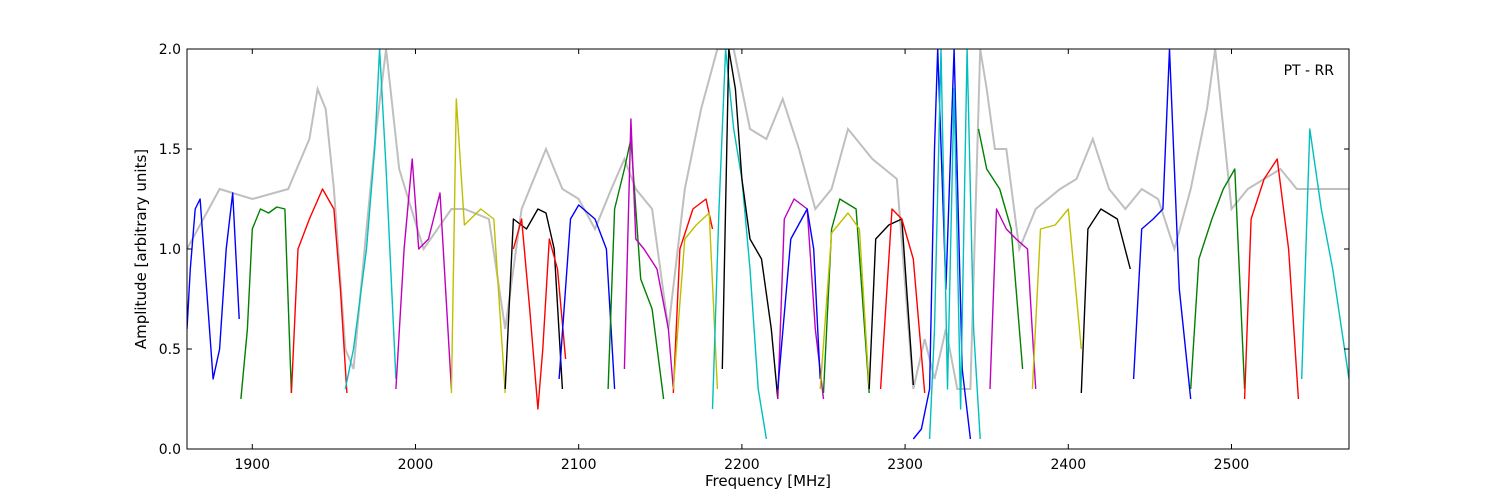 This screenshot has width=1500, height=504. Describe the element at coordinates (742, 465) in the screenshot. I see `x-tick-label: 2200` at that location.